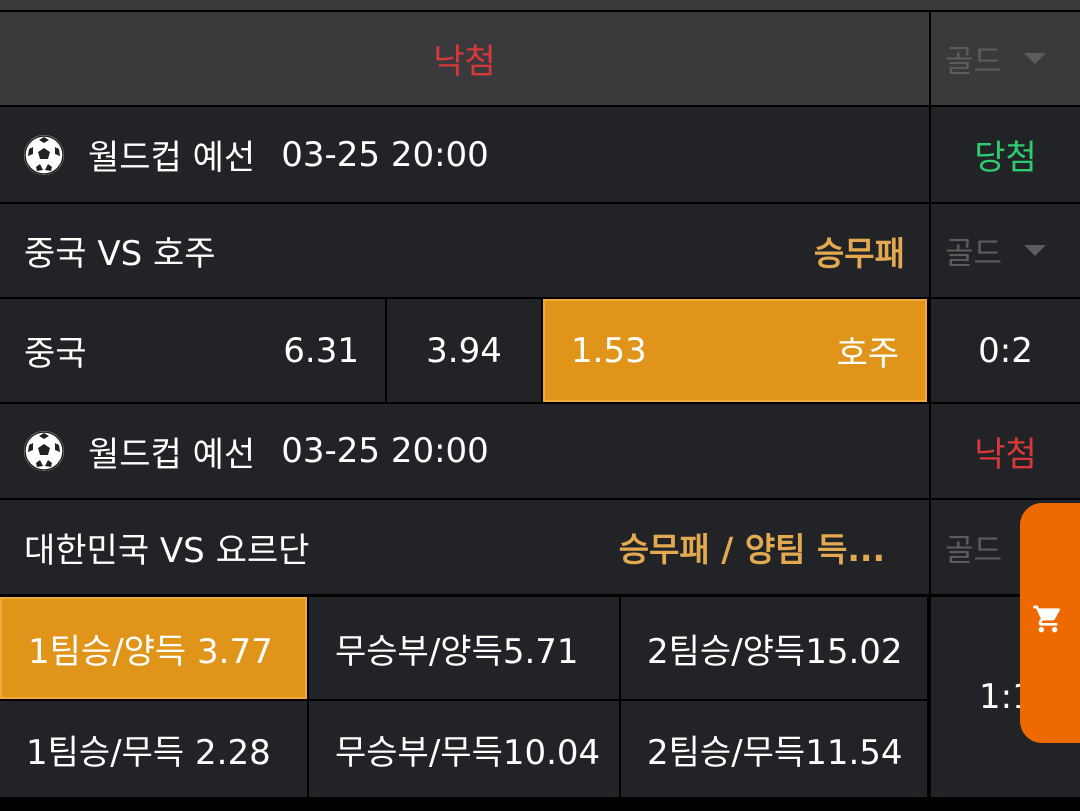  Describe the element at coordinates (735, 350) in the screenshot. I see `odd-away-selected: 1.53 호주` at that location.